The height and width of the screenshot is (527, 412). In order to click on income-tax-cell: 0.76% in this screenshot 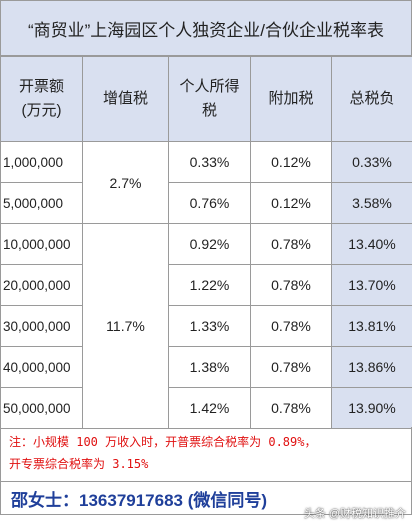, I will do `click(209, 203)`.